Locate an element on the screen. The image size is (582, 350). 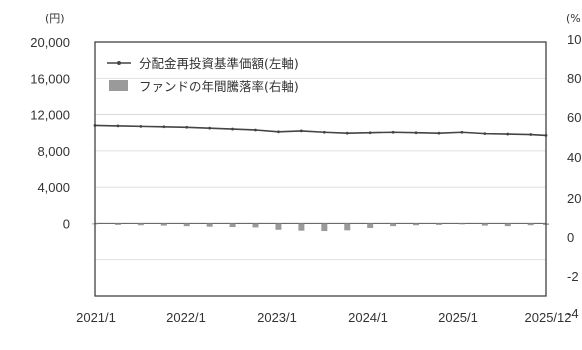
left-tick-label: 8,000 is located at coordinates (53, 151).